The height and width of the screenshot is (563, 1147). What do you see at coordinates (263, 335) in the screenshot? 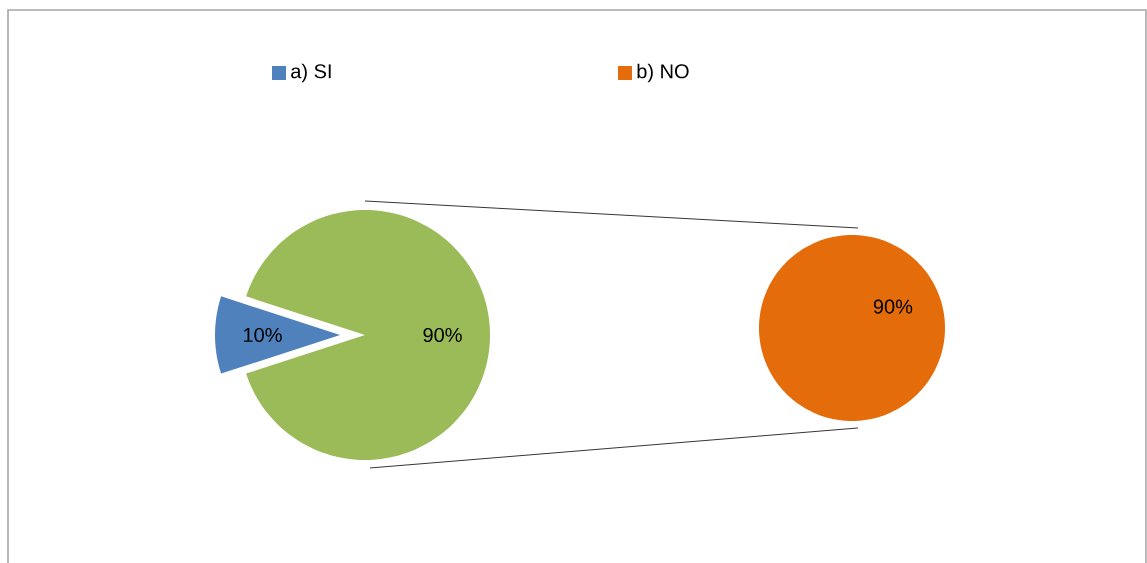
I see `data-label: 10%` at bounding box center [263, 335].